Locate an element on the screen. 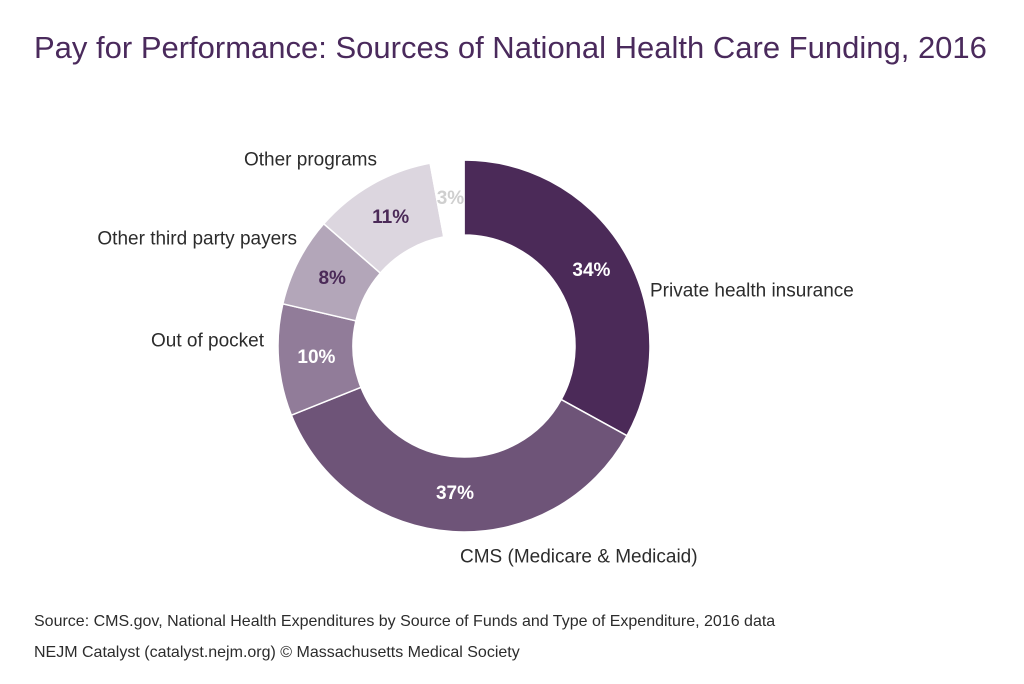 The image size is (1024, 684). category-label-cms-medicare-medicaid: CMS (Medicare & Medicaid) is located at coordinates (579, 557).